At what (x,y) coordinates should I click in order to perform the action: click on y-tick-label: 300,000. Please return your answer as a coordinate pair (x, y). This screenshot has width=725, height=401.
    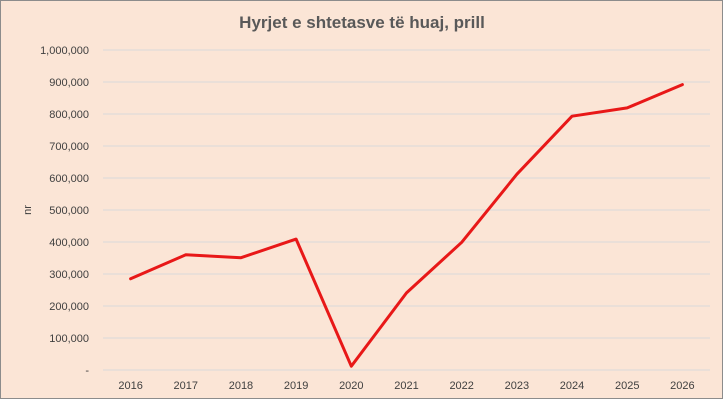
    Looking at the image, I should click on (69, 275).